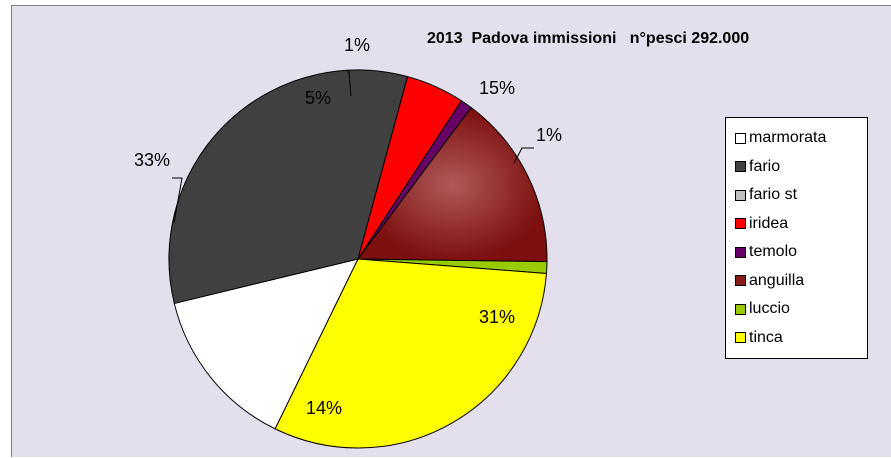  What do you see at coordinates (549, 135) in the screenshot?
I see `slice-label-luccio: 1%` at bounding box center [549, 135].